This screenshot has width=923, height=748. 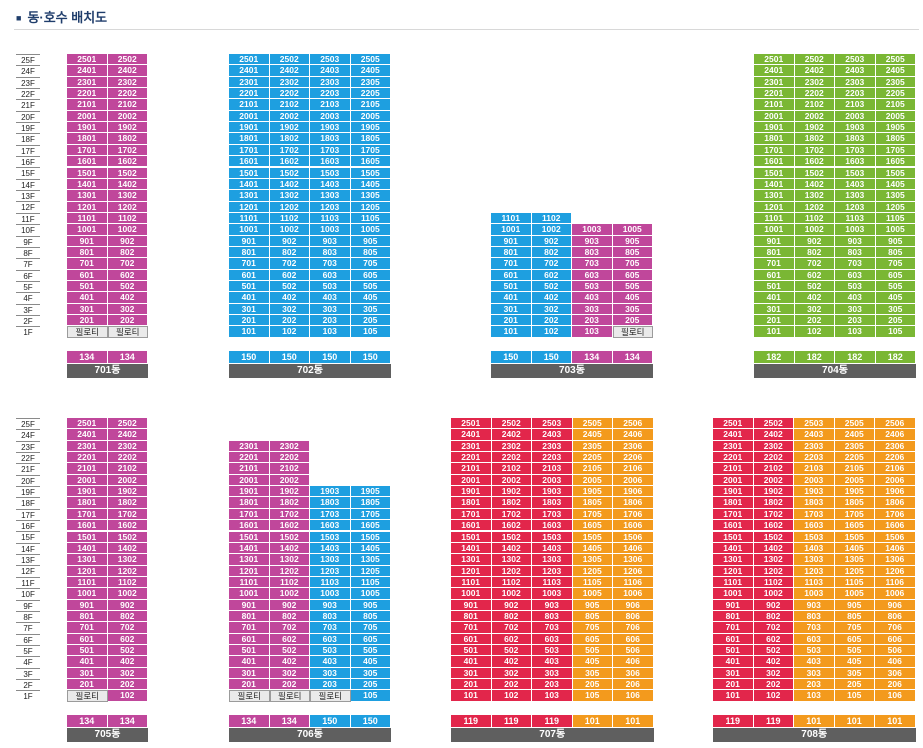 I want to click on unit-cell: 1106, so click(x=895, y=582).